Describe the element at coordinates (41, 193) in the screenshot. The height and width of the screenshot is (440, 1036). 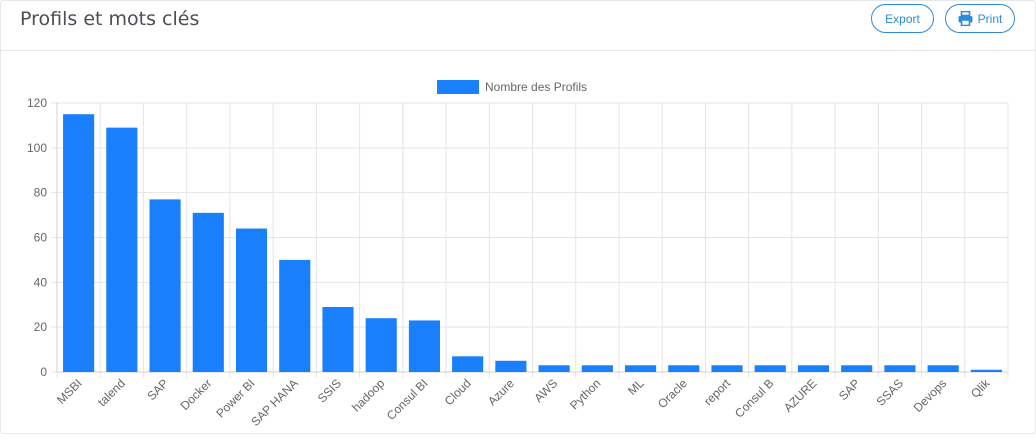
I see `y-tick-label: 80` at that location.